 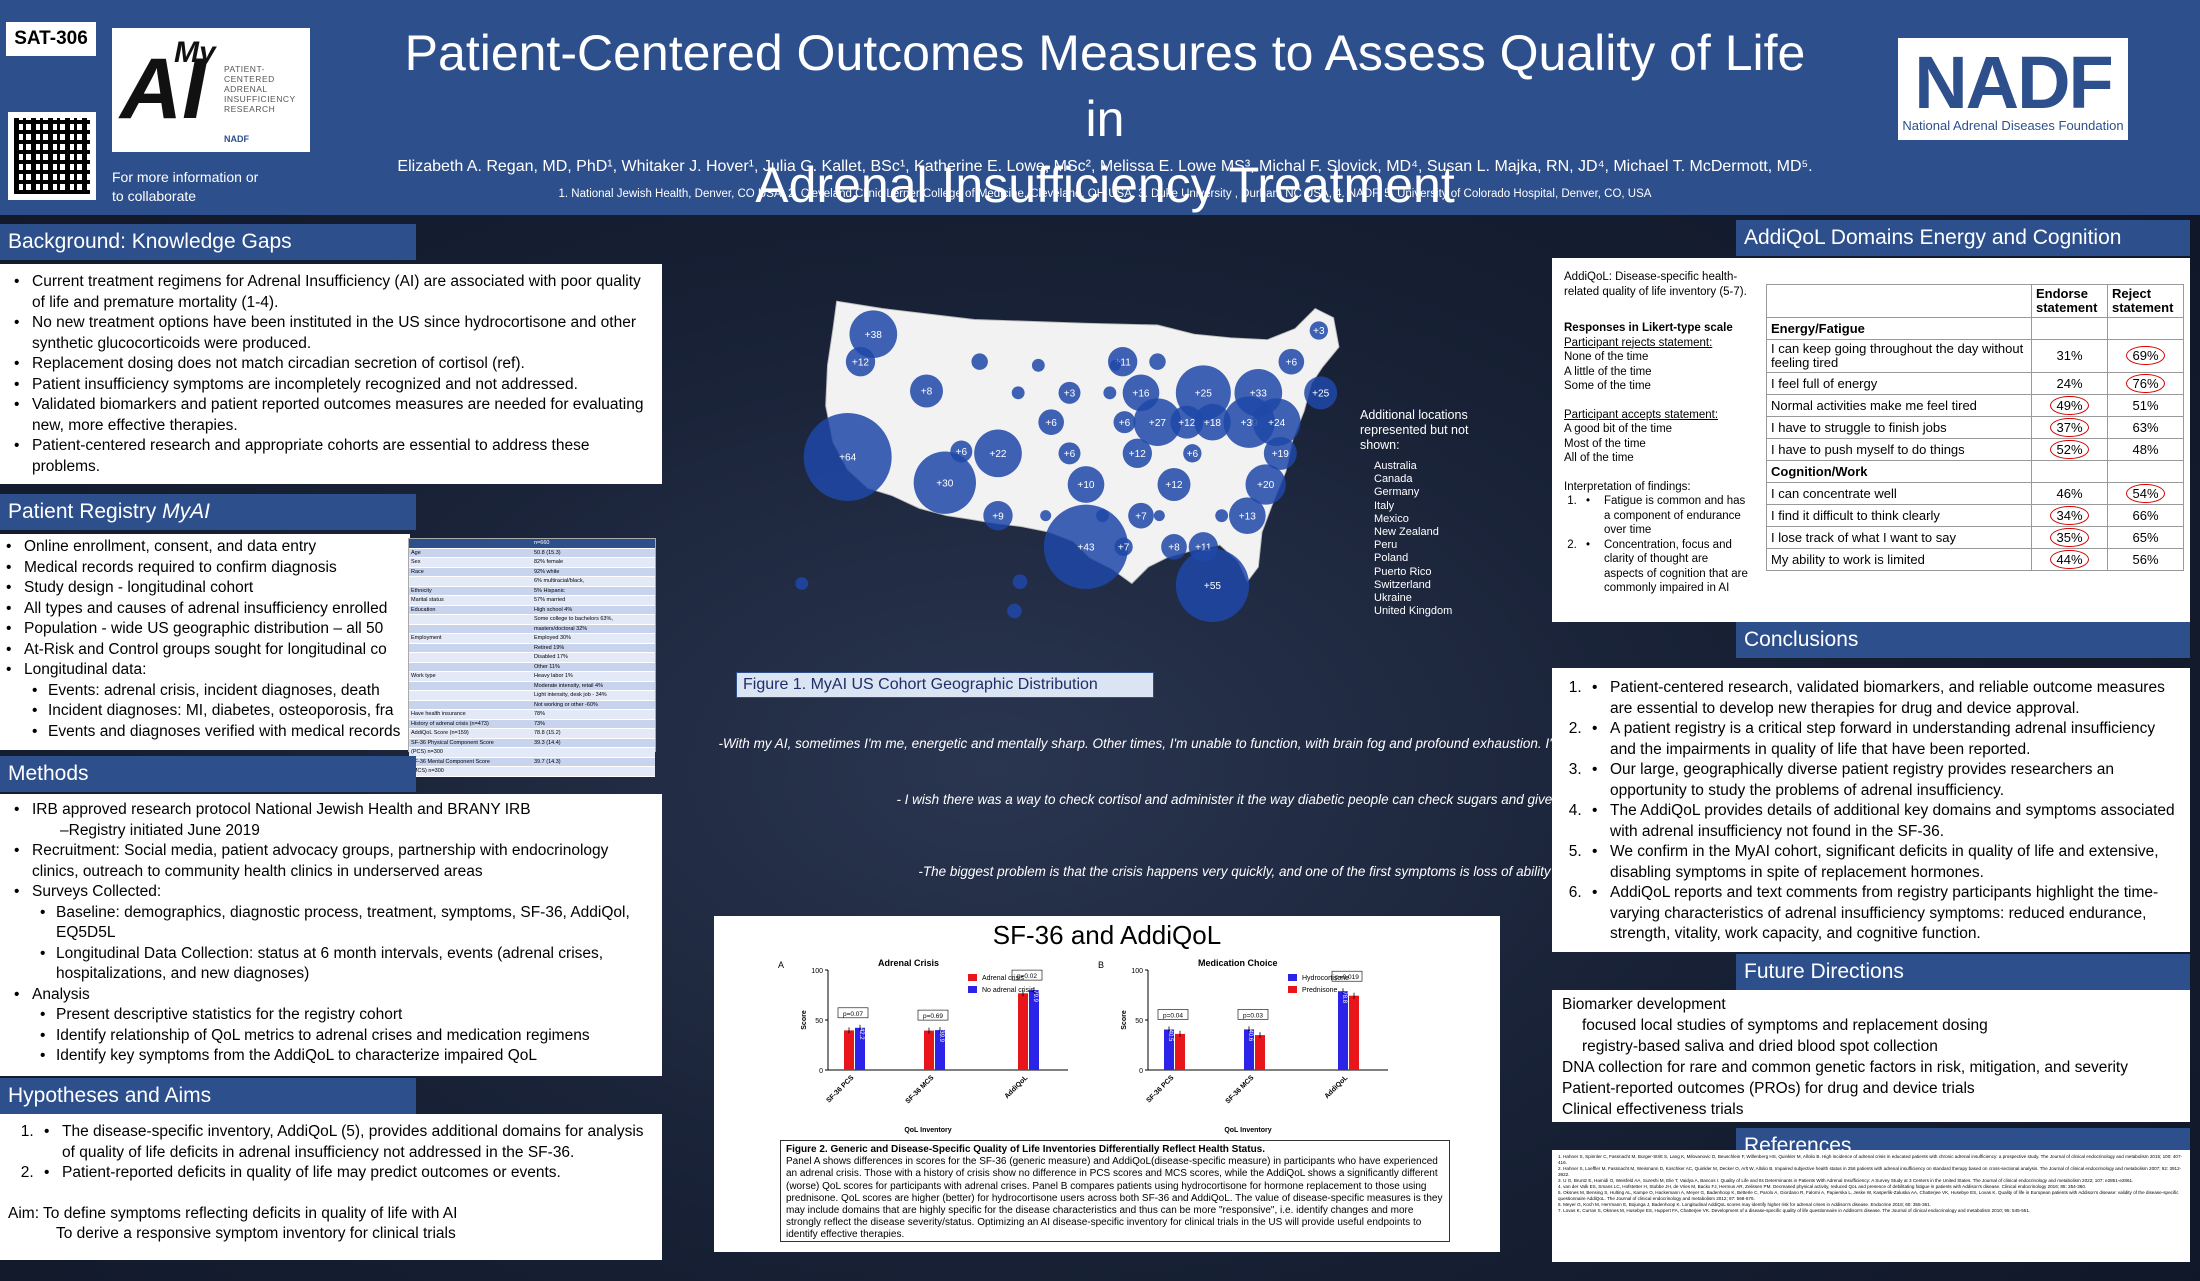 What do you see at coordinates (426, 638) in the screenshot?
I see `registry-table-cell: Employment` at bounding box center [426, 638].